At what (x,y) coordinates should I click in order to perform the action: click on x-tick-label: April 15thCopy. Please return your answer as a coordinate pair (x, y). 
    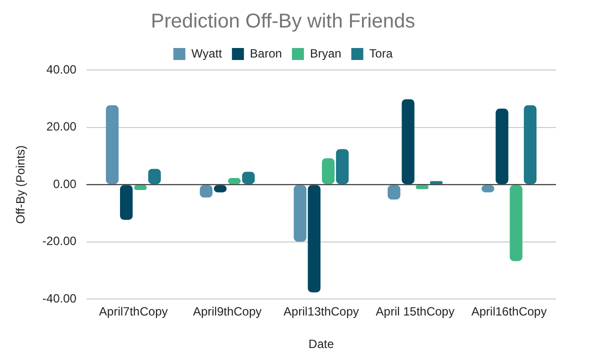
    Looking at the image, I should click on (415, 311).